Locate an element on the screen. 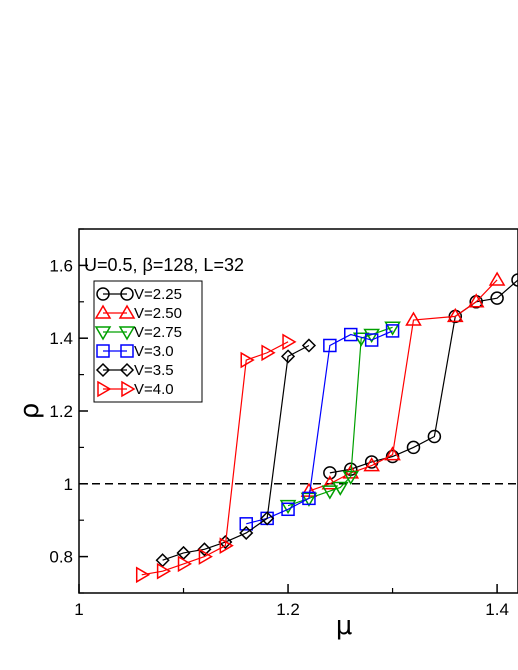 This screenshot has height=670, width=518. y-axis-label: ρ is located at coordinates (30, 411).